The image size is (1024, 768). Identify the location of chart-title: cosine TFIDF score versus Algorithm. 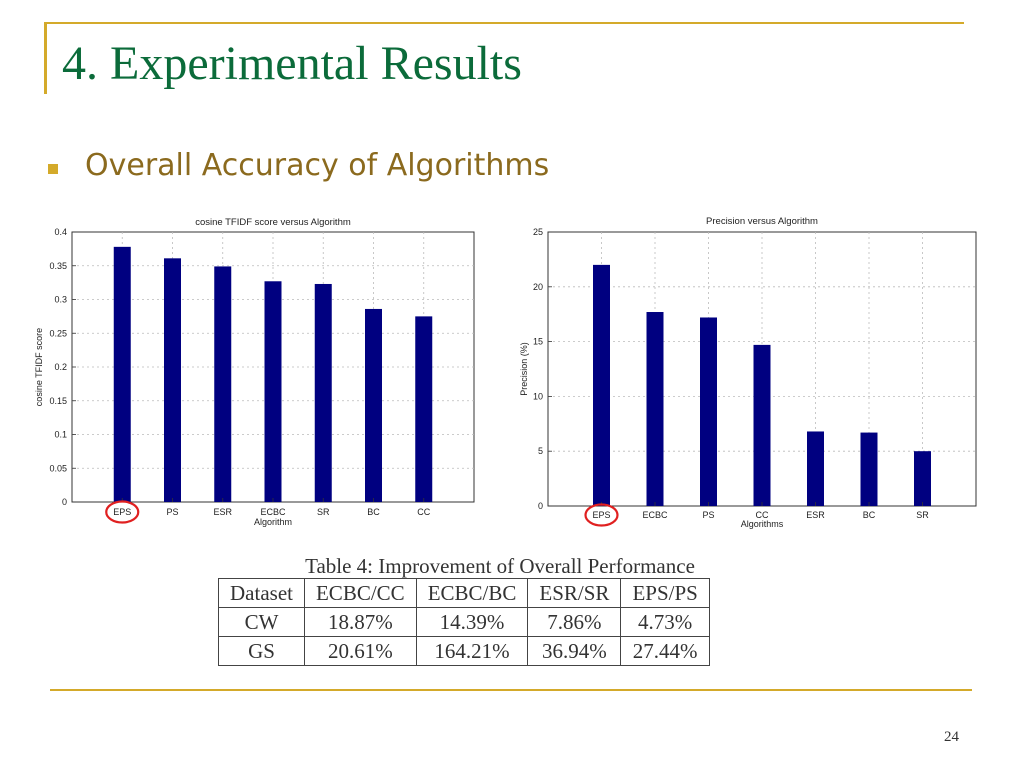
(273, 222).